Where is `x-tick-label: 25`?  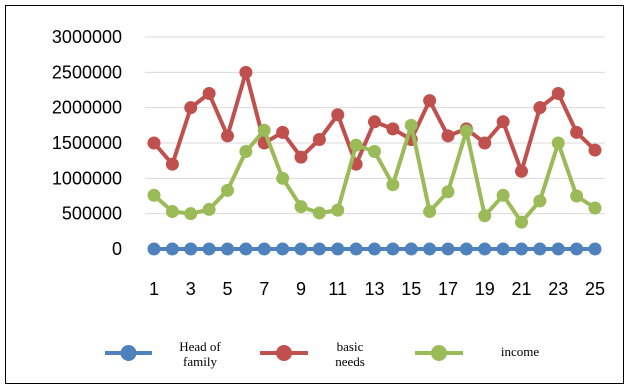
x-tick-label: 25 is located at coordinates (595, 289).